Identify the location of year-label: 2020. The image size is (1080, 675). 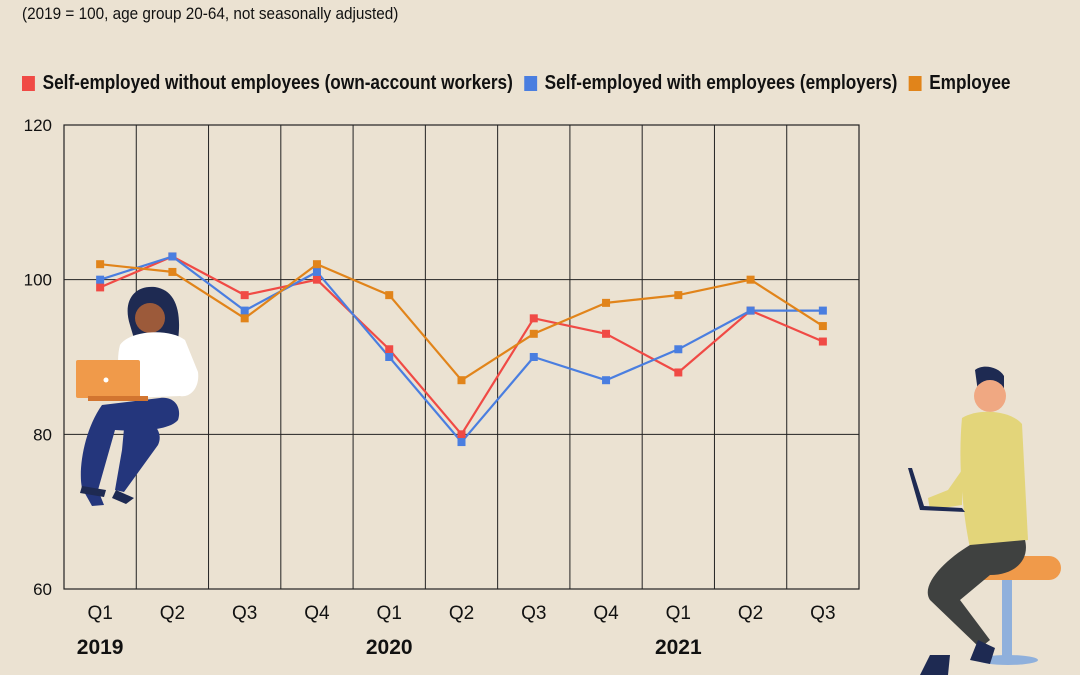
(389, 647).